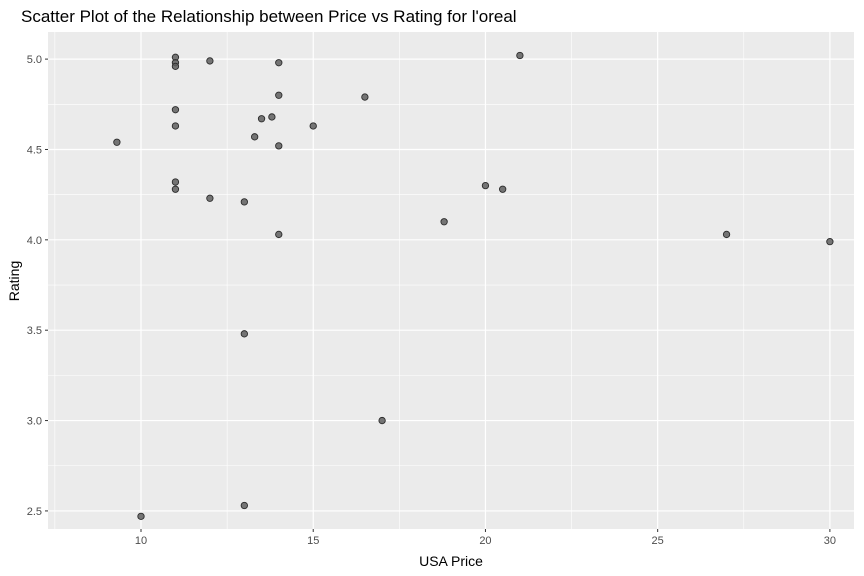 This screenshot has width=864, height=576. Describe the element at coordinates (34, 512) in the screenshot. I see `y-tick-label: 2.5` at that location.